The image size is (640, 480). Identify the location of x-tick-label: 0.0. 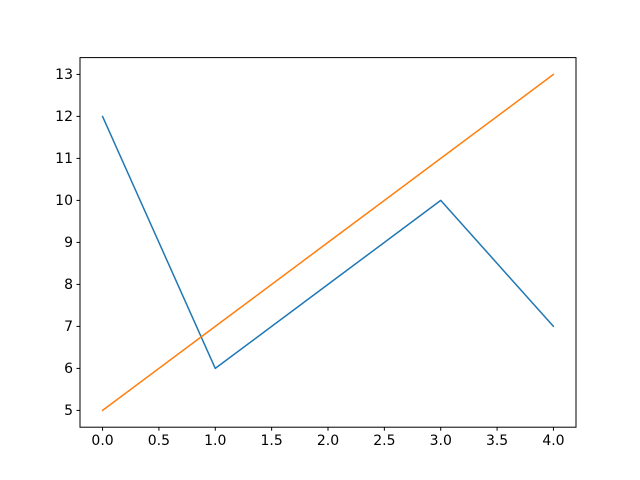
(102, 441).